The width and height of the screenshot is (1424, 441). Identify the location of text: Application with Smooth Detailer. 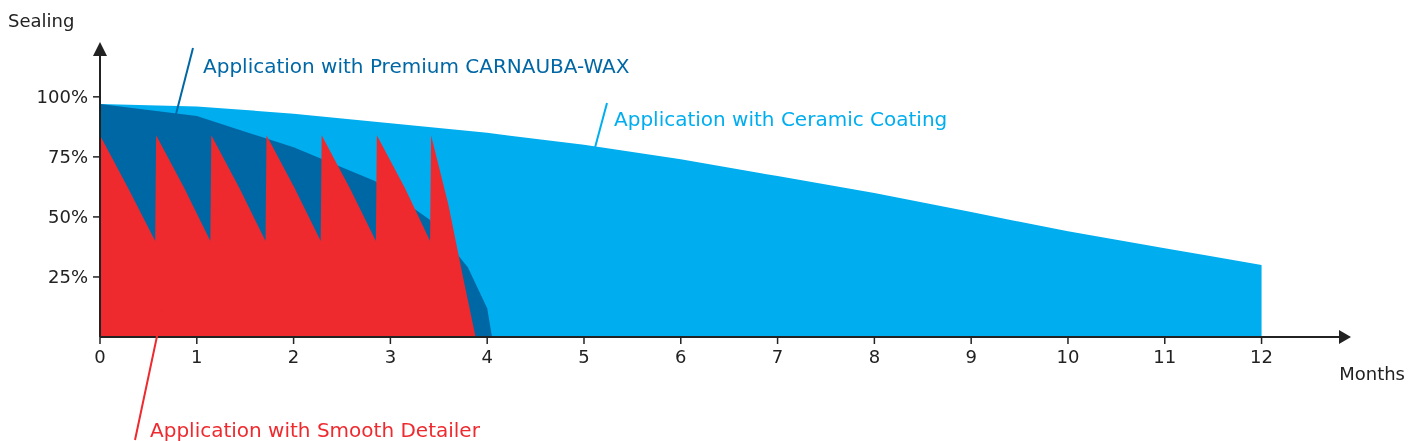
(315, 429).